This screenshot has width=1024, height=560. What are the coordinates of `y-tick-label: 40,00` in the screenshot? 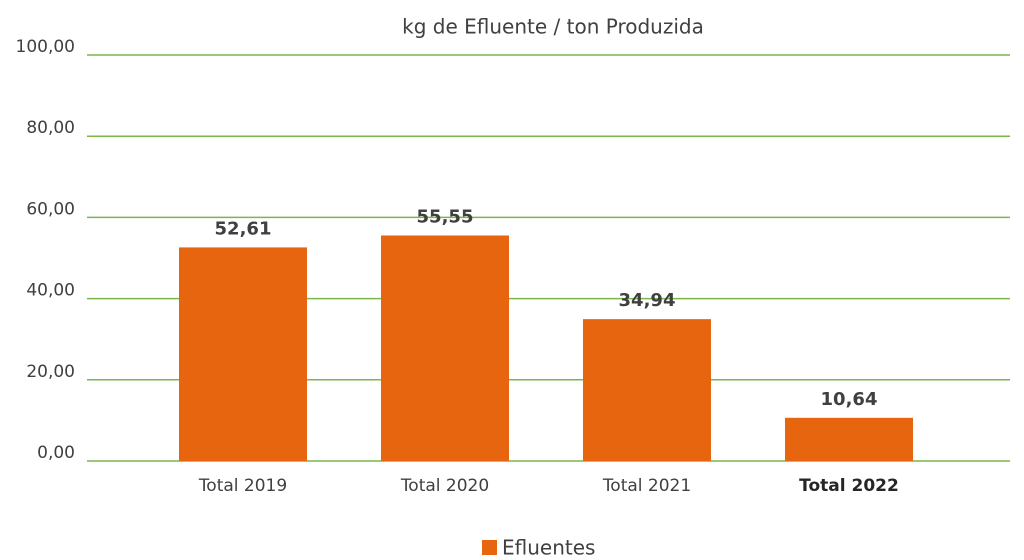 It's located at (50, 291).